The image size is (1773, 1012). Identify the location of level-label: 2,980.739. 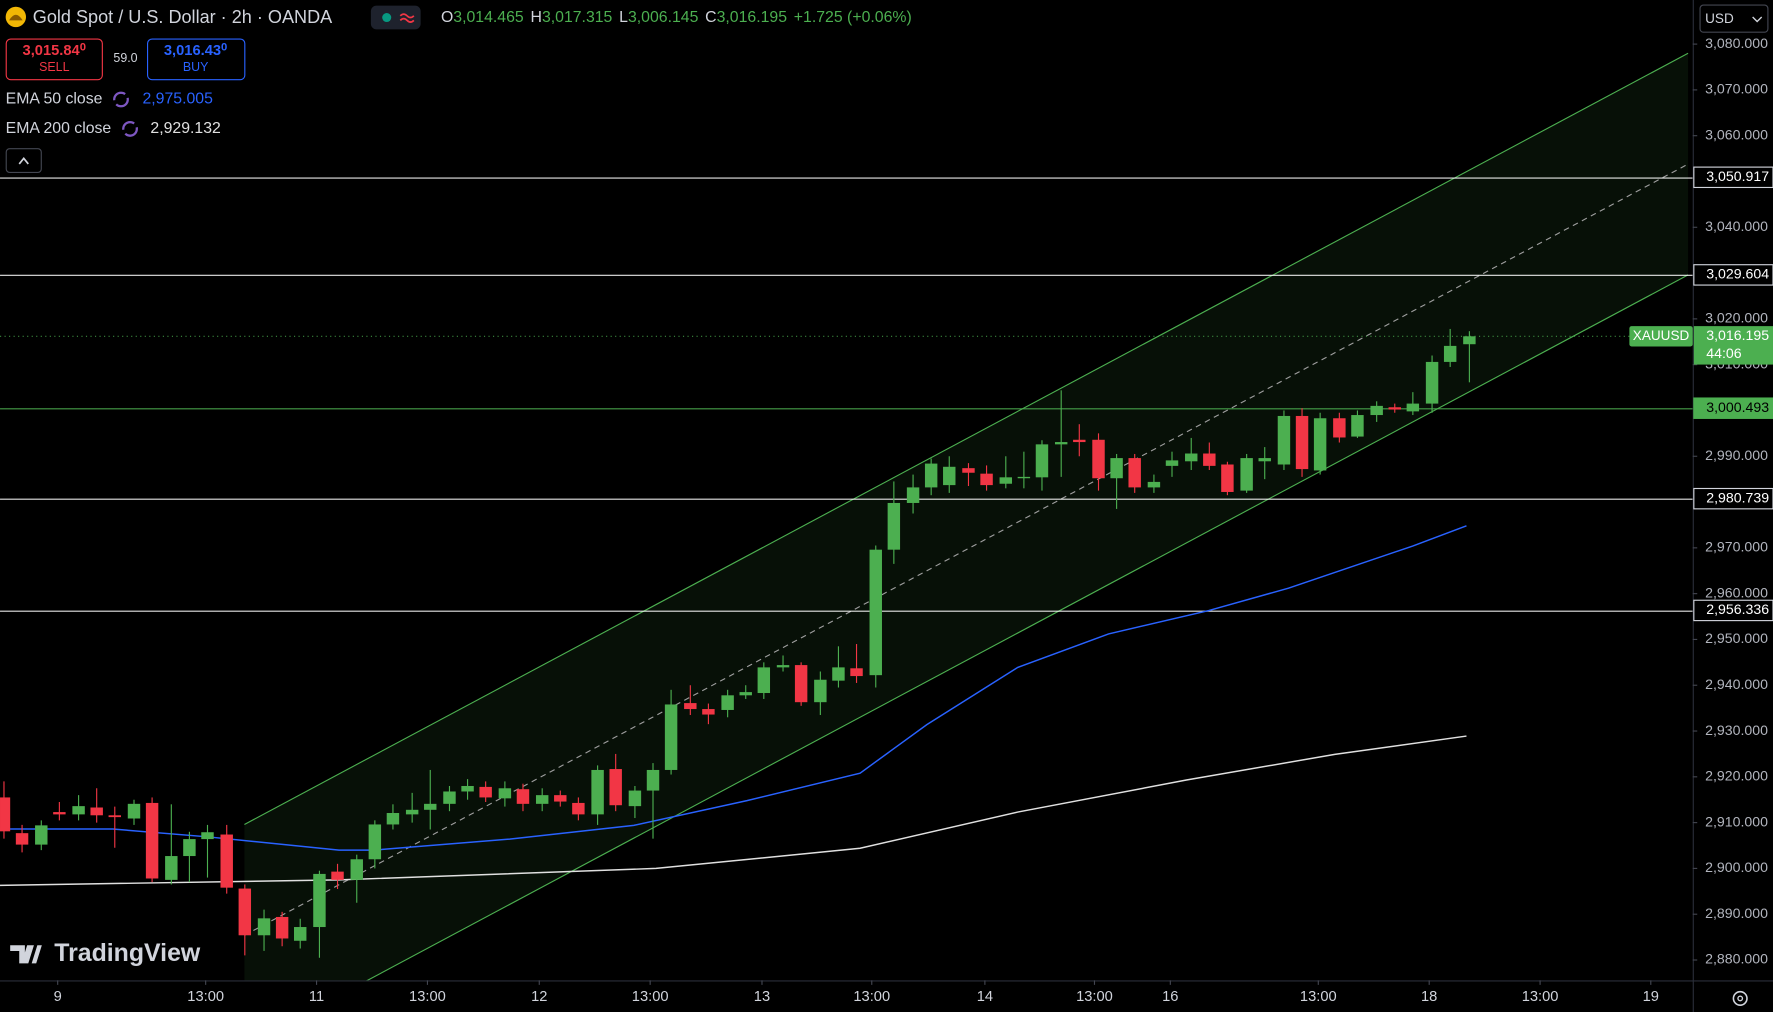
(1737, 497).